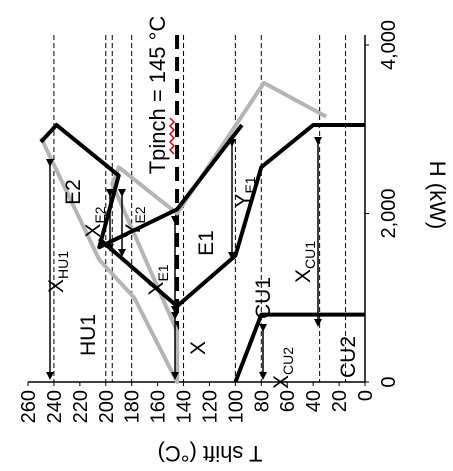 The height and width of the screenshot is (471, 453). I want to click on arrow-label-cu2: XCU2, so click(283, 368).